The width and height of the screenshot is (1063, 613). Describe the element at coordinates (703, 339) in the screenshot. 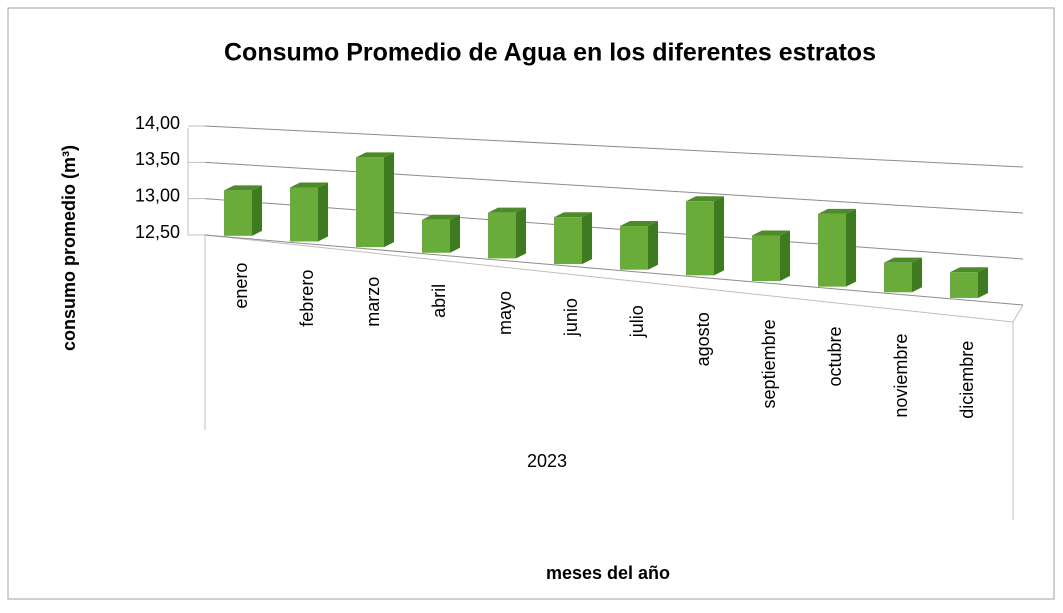

I see `x-tick-label: agosto` at that location.